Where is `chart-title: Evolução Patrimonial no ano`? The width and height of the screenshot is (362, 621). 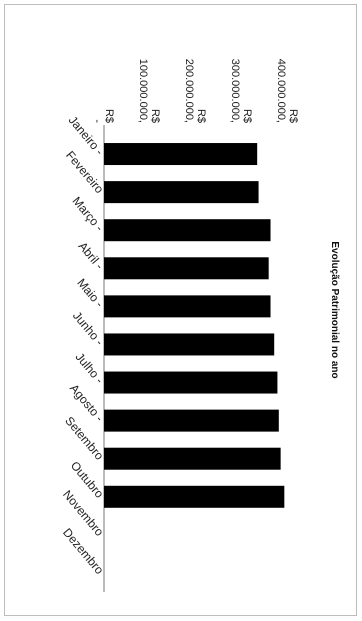
chart-title: Evolução Patrimonial no ano is located at coordinates (334, 309).